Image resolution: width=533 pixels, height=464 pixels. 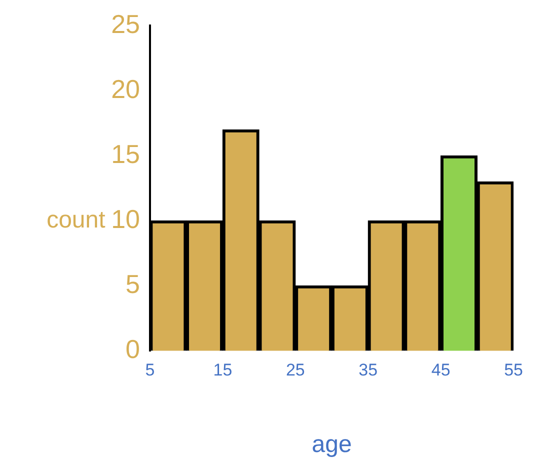 What do you see at coordinates (133, 283) in the screenshot?
I see `y-tick-label: 5` at bounding box center [133, 283].